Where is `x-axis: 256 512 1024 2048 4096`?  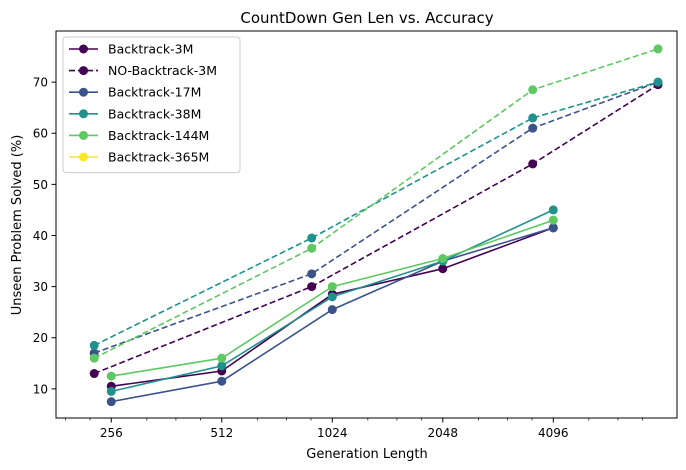 x-axis: 256 512 1024 2048 4096 is located at coordinates (354, 429).